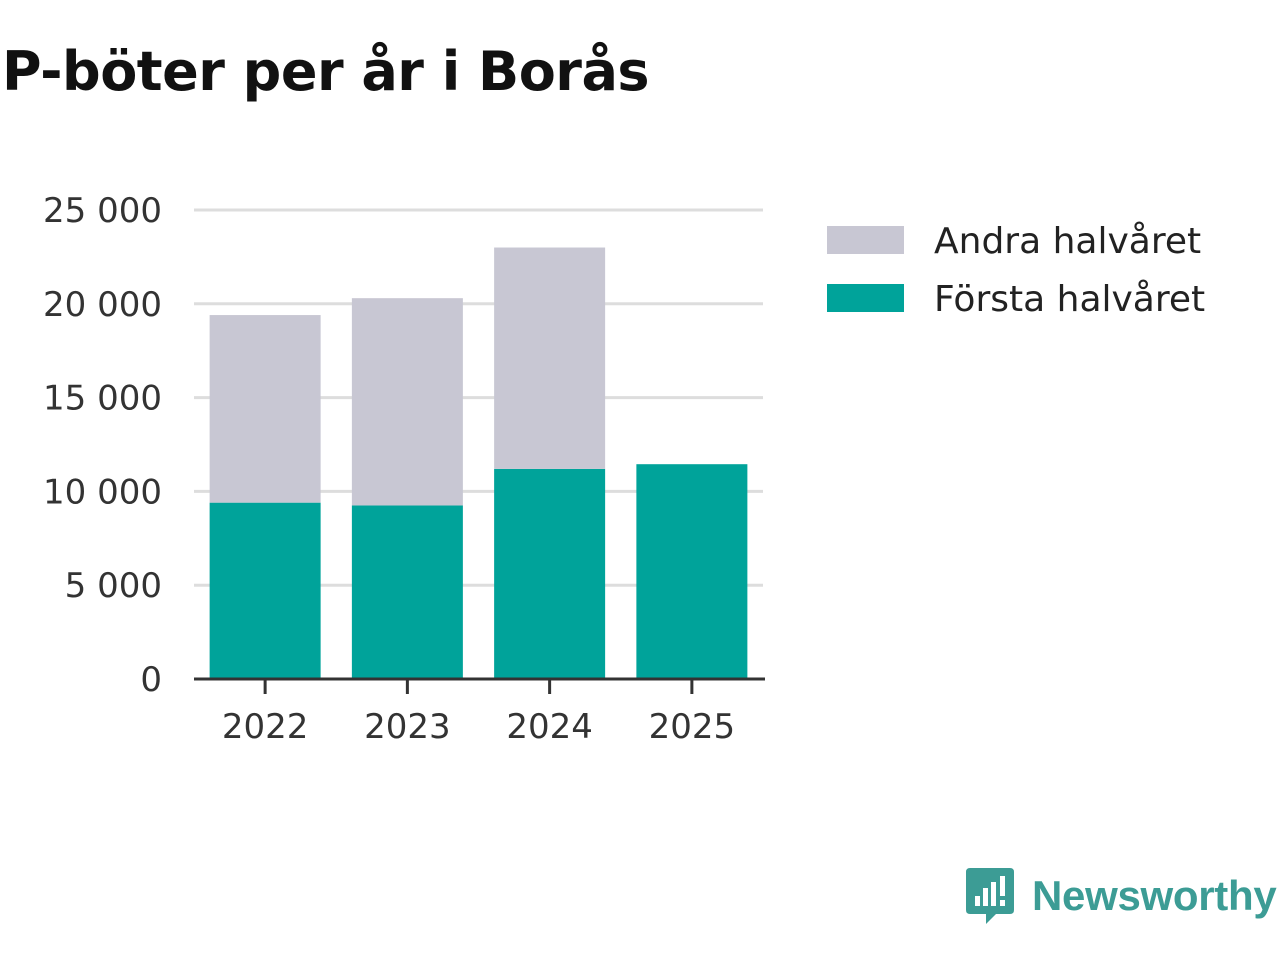  What do you see at coordinates (151, 680) in the screenshot?
I see `y-tick-label: 0` at bounding box center [151, 680].